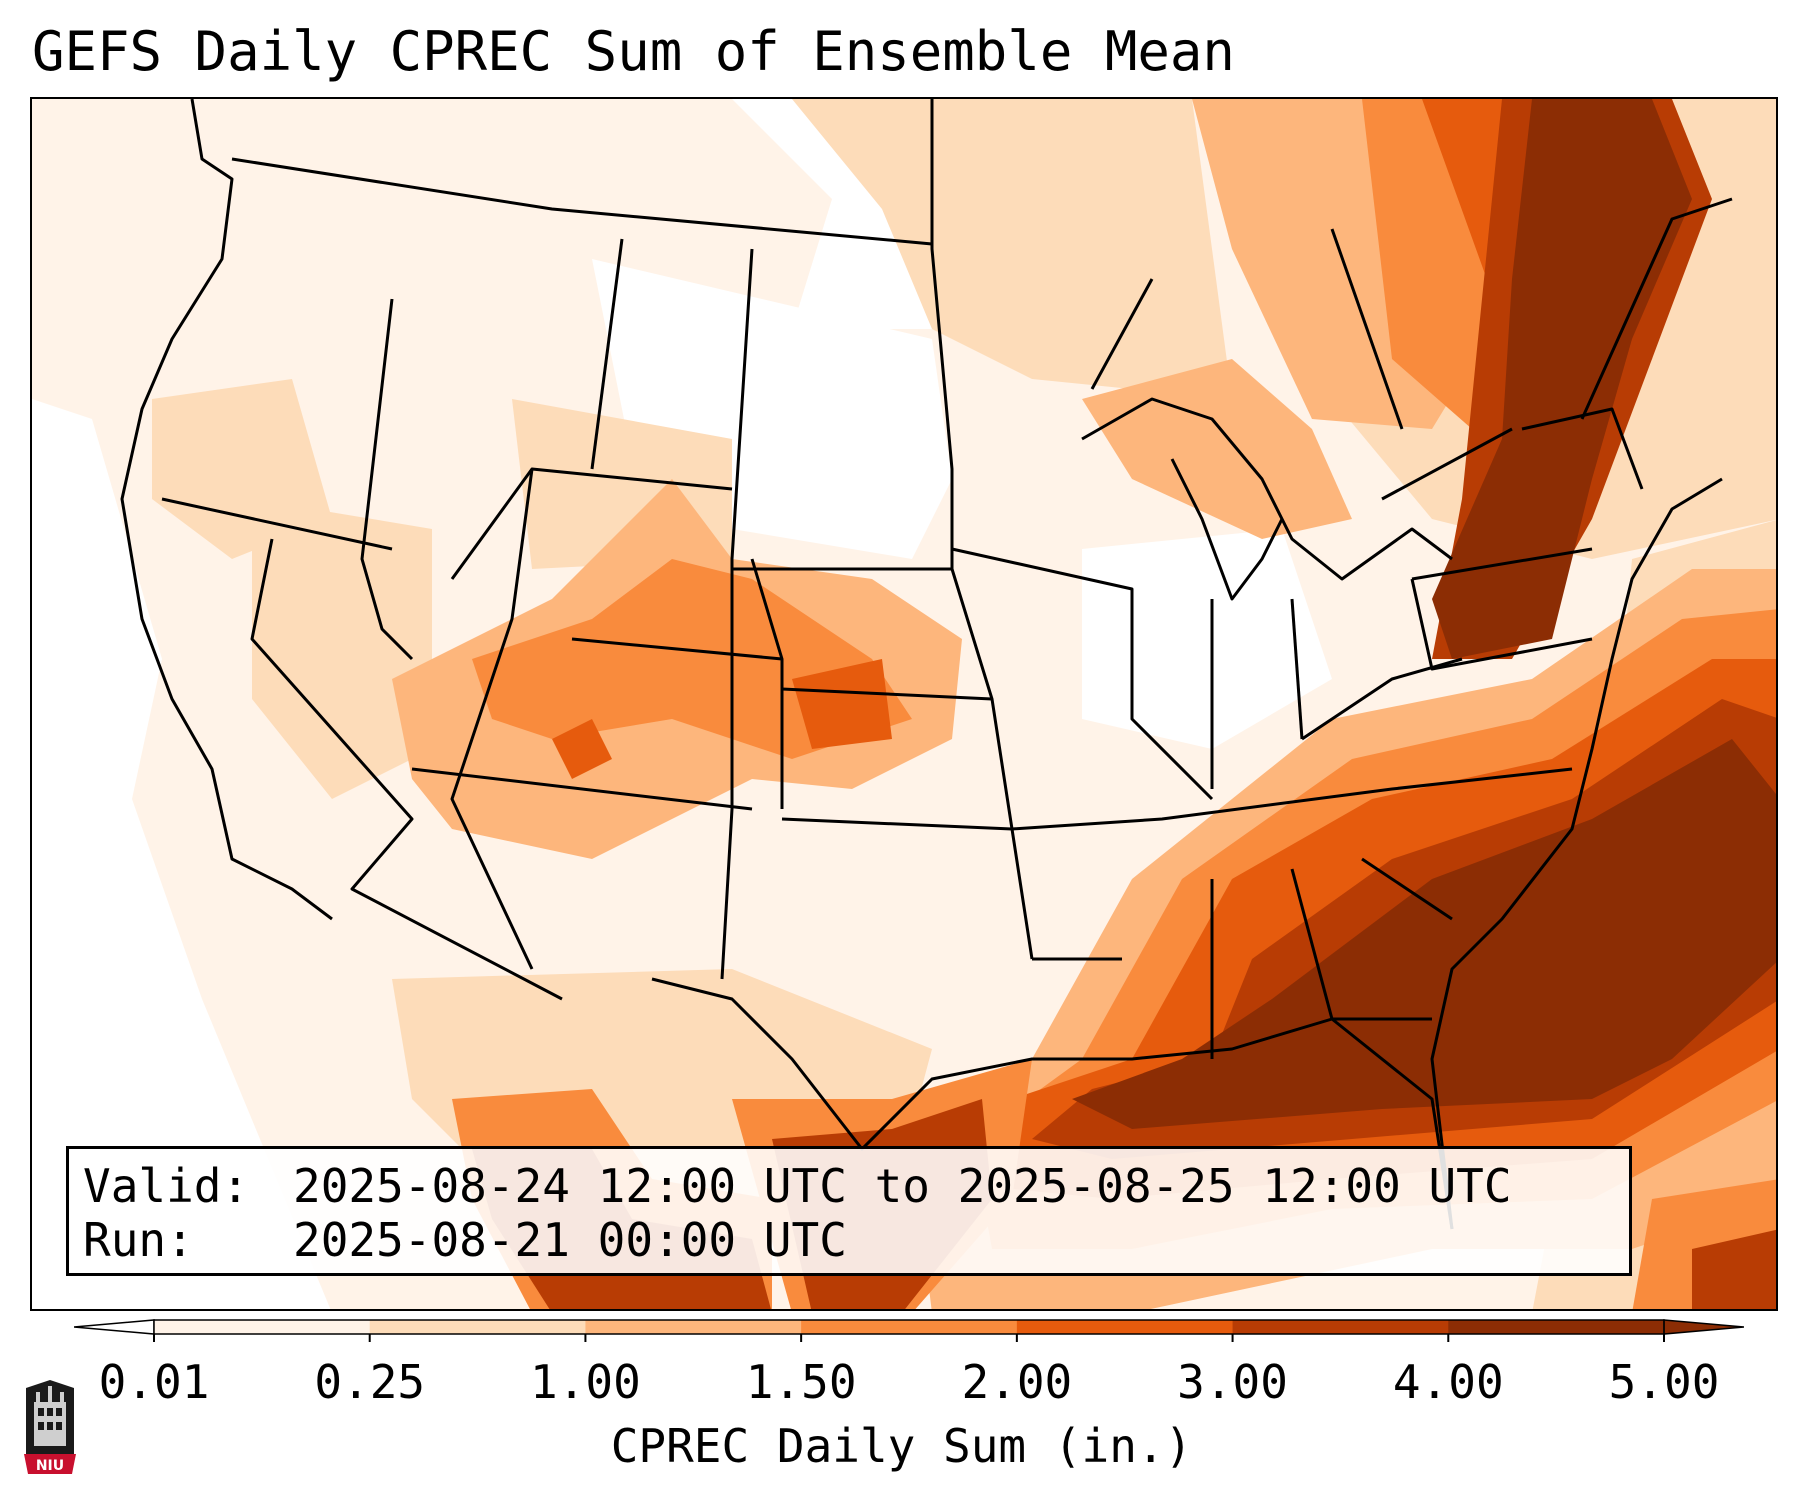 This screenshot has height=1500, width=1803. I want to click on colorbar-tick-label: 5.00, so click(1664, 1382).